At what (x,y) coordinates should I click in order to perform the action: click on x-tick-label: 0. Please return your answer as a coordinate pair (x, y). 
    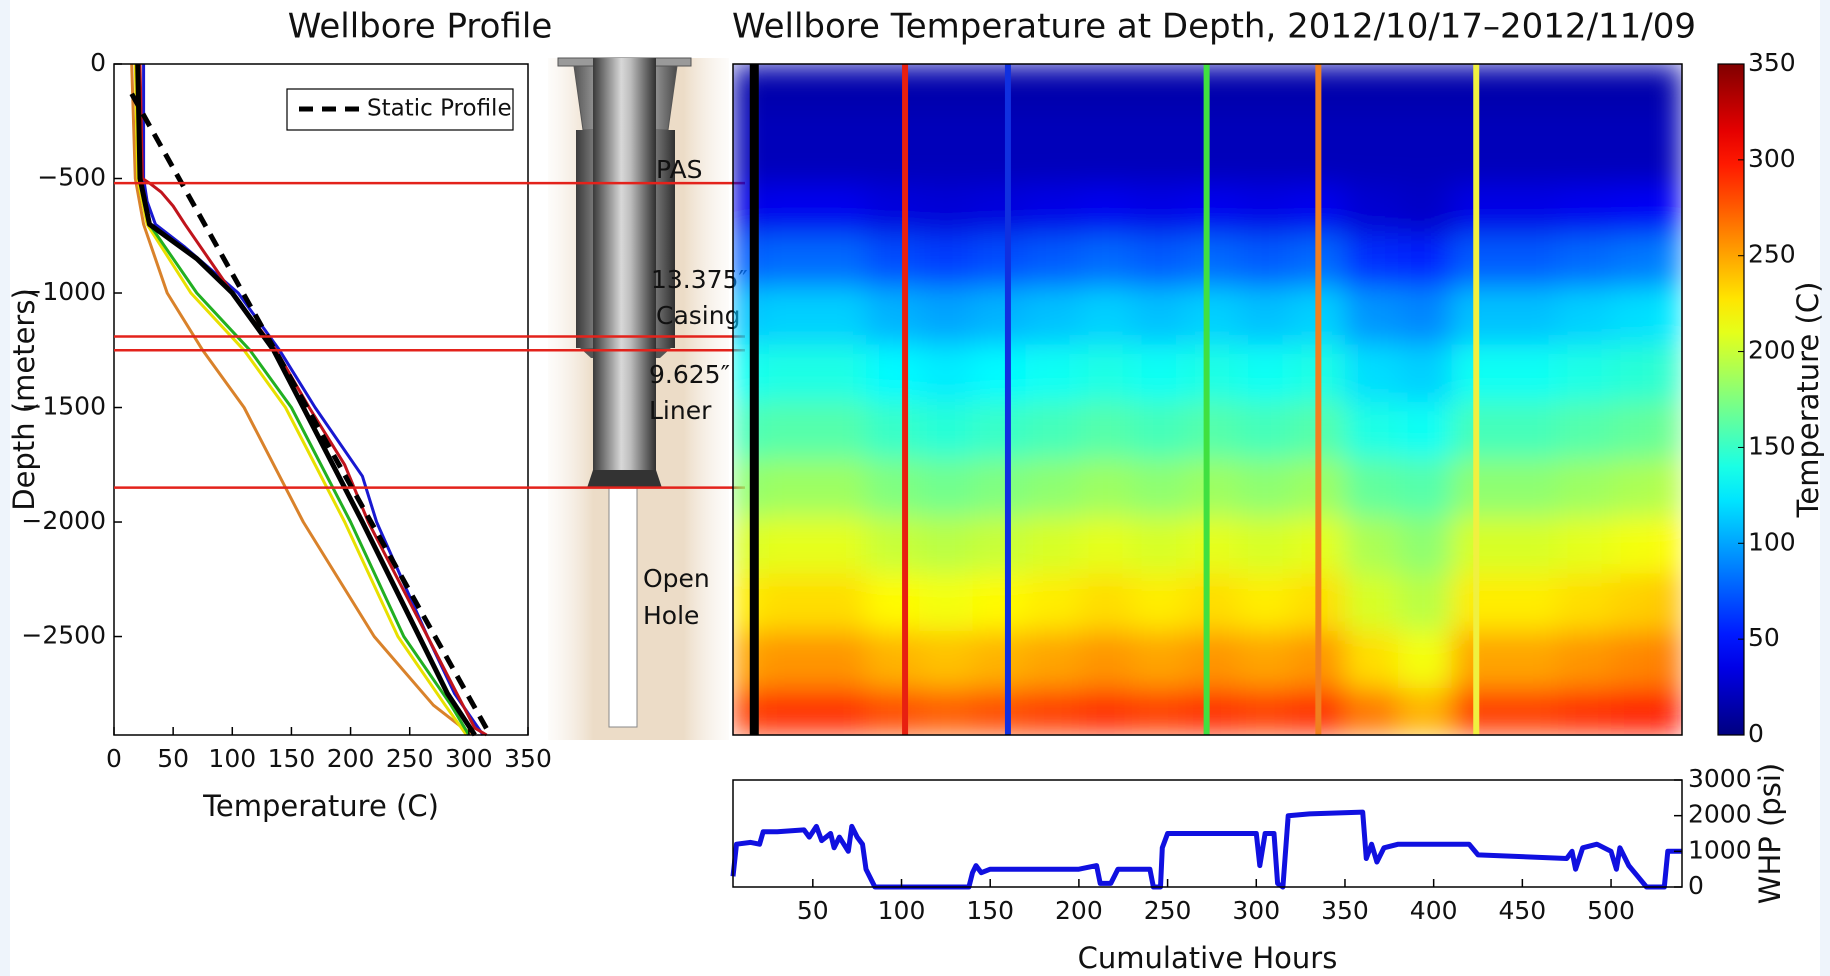
    Looking at the image, I should click on (114, 758).